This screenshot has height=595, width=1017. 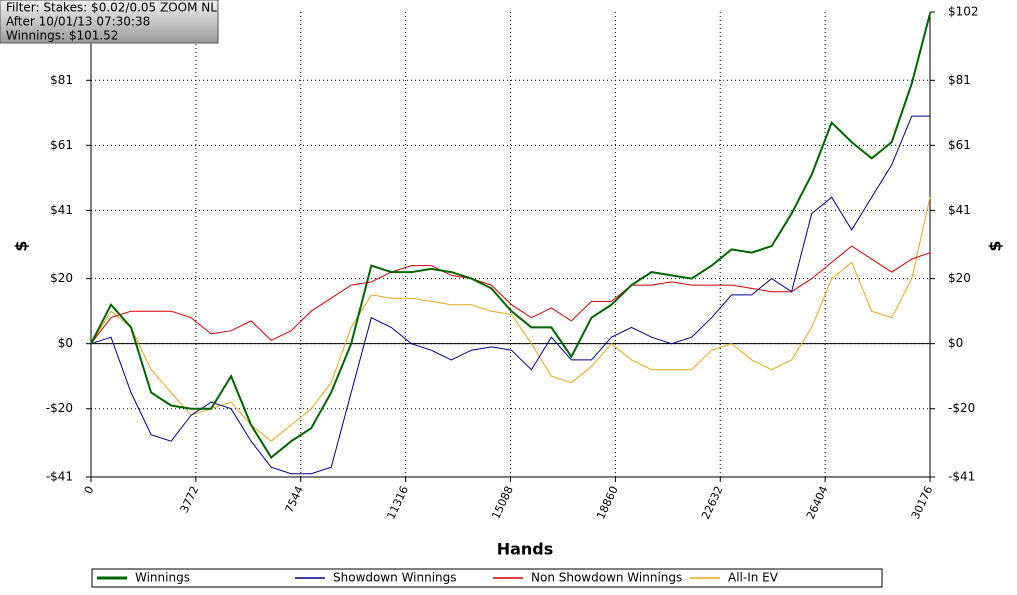 I want to click on x-axis-label: Hands, so click(x=525, y=549).